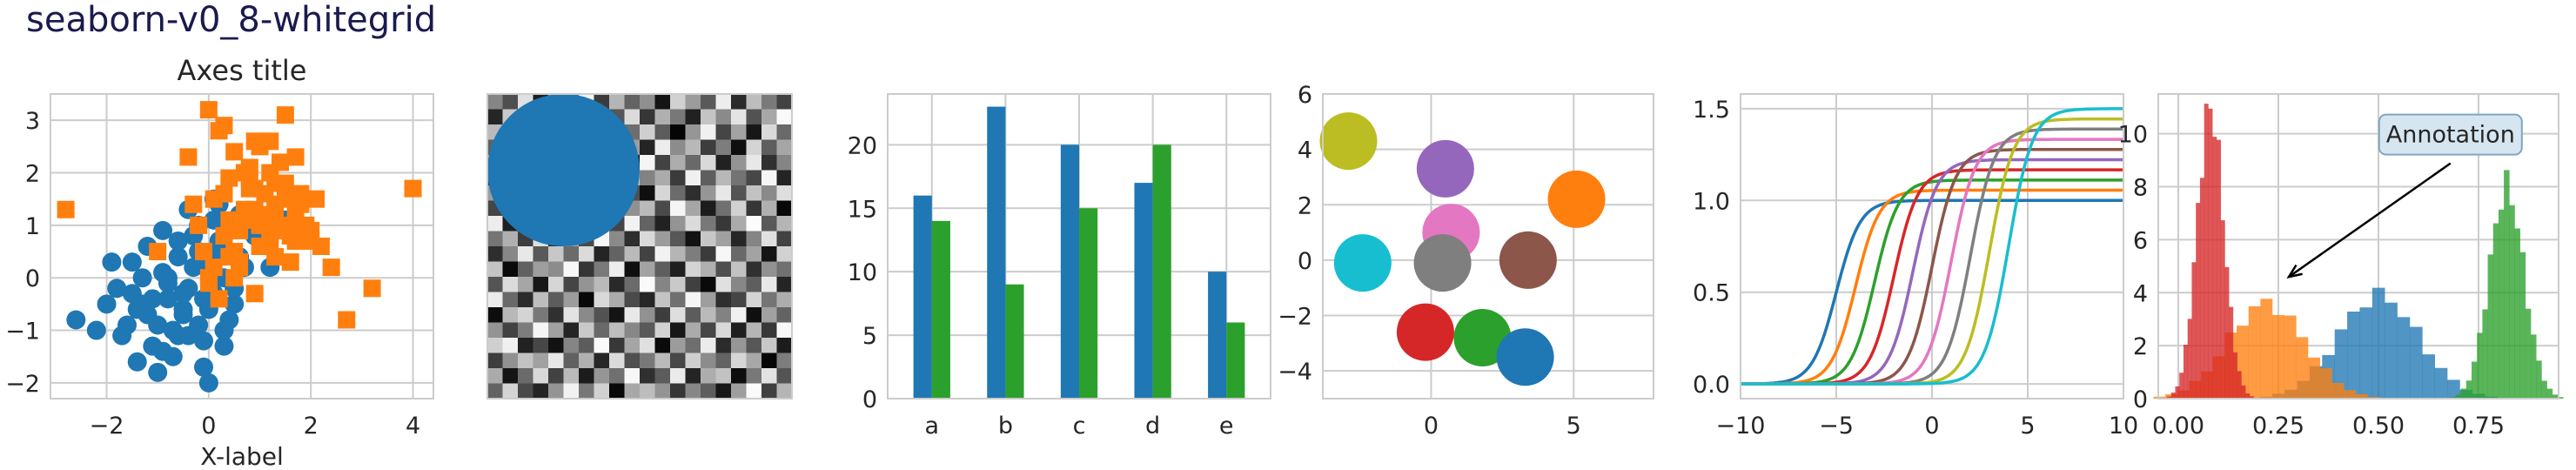 The width and height of the screenshot is (2576, 470). Describe the element at coordinates (1574, 426) in the screenshot. I see `x-tick-label: 5` at that location.